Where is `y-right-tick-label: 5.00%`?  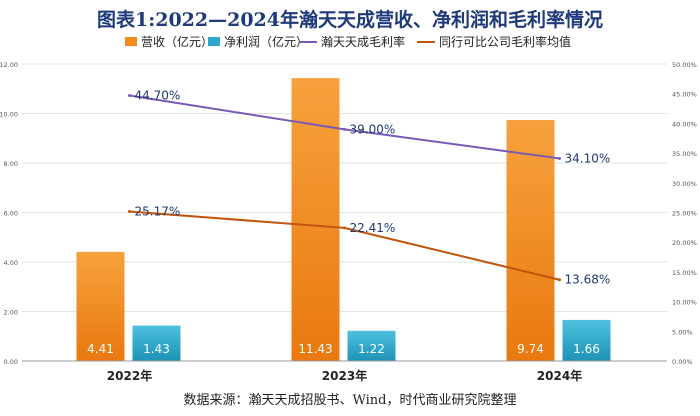 y-right-tick-label: 5.00% is located at coordinates (682, 332).